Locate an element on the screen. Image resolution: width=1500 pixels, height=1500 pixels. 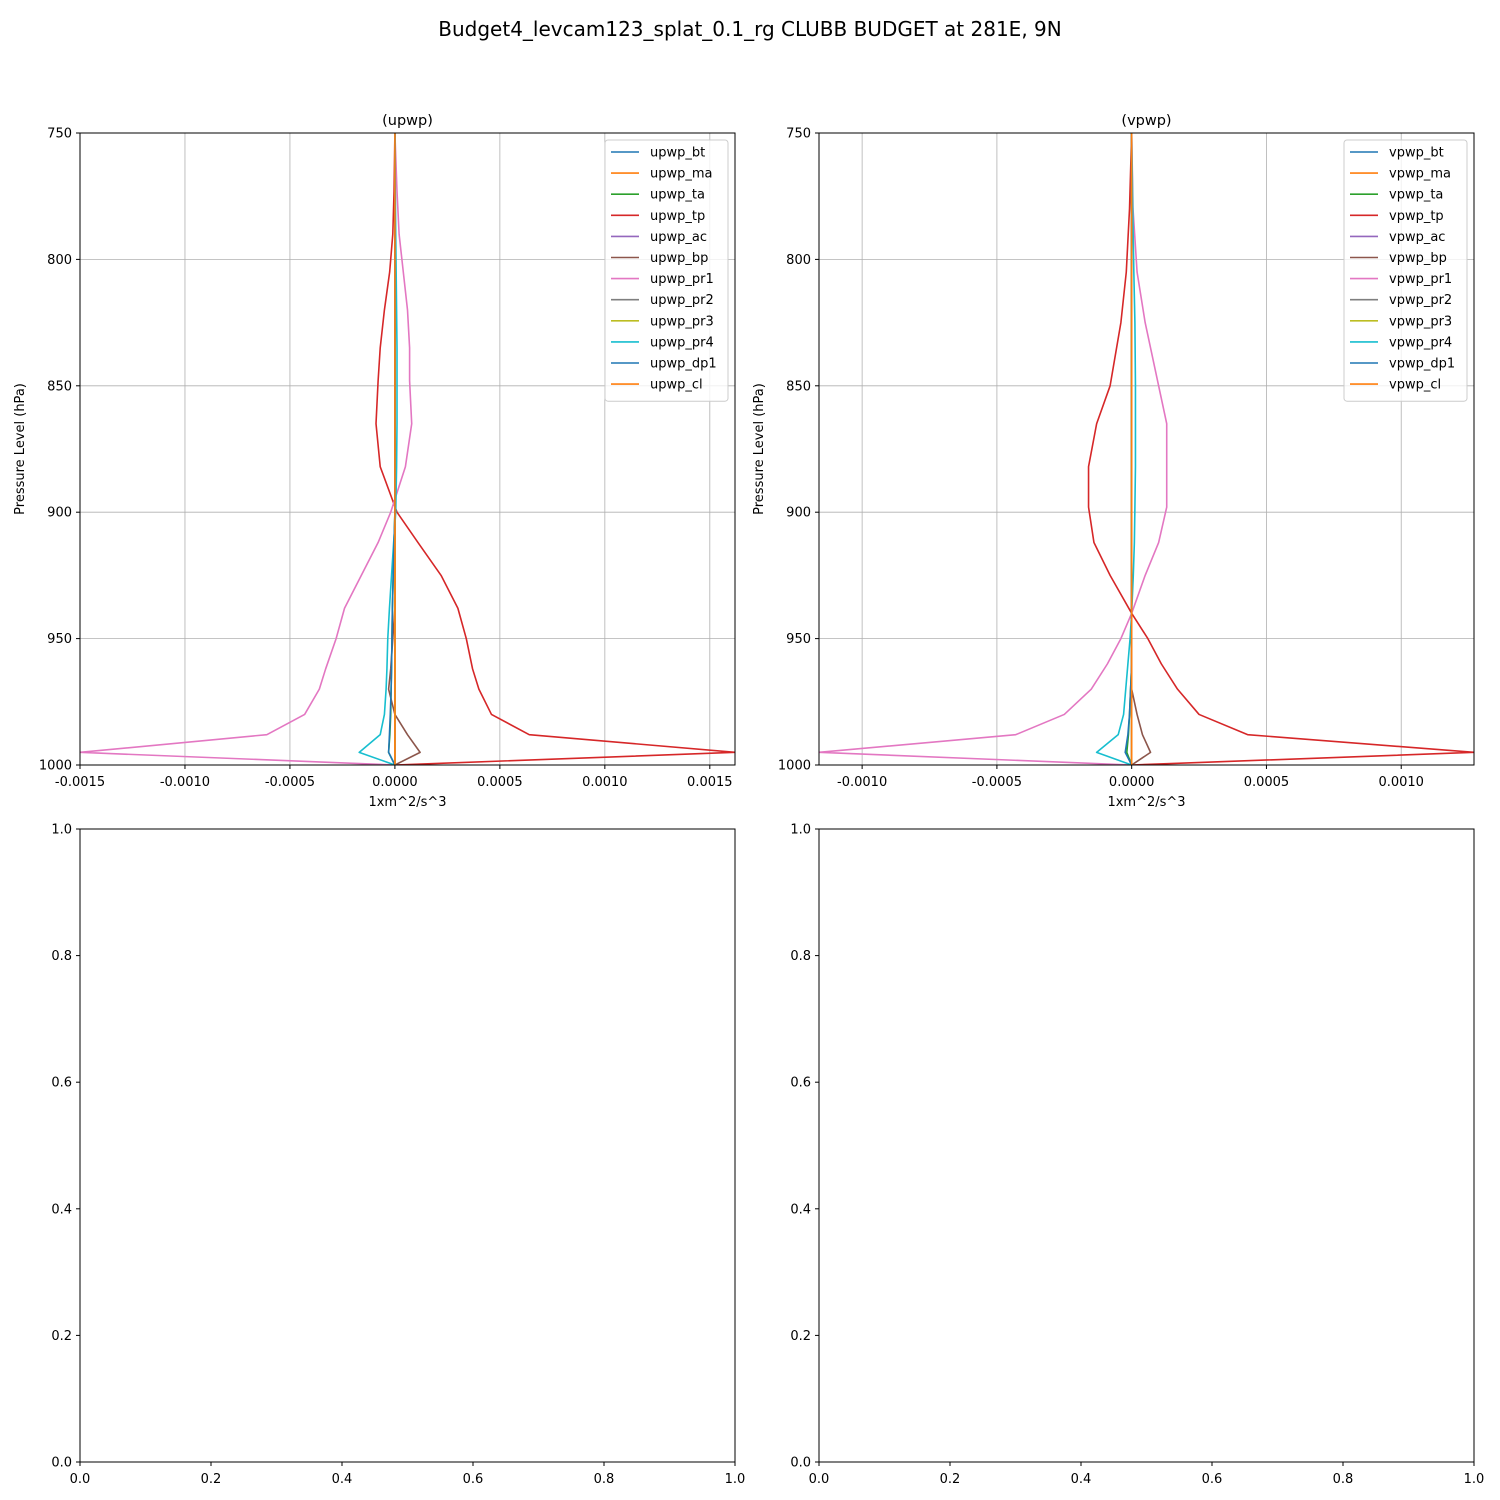
legend-label-vpwp_pr1: vpwp_pr1 is located at coordinates (1420, 279).